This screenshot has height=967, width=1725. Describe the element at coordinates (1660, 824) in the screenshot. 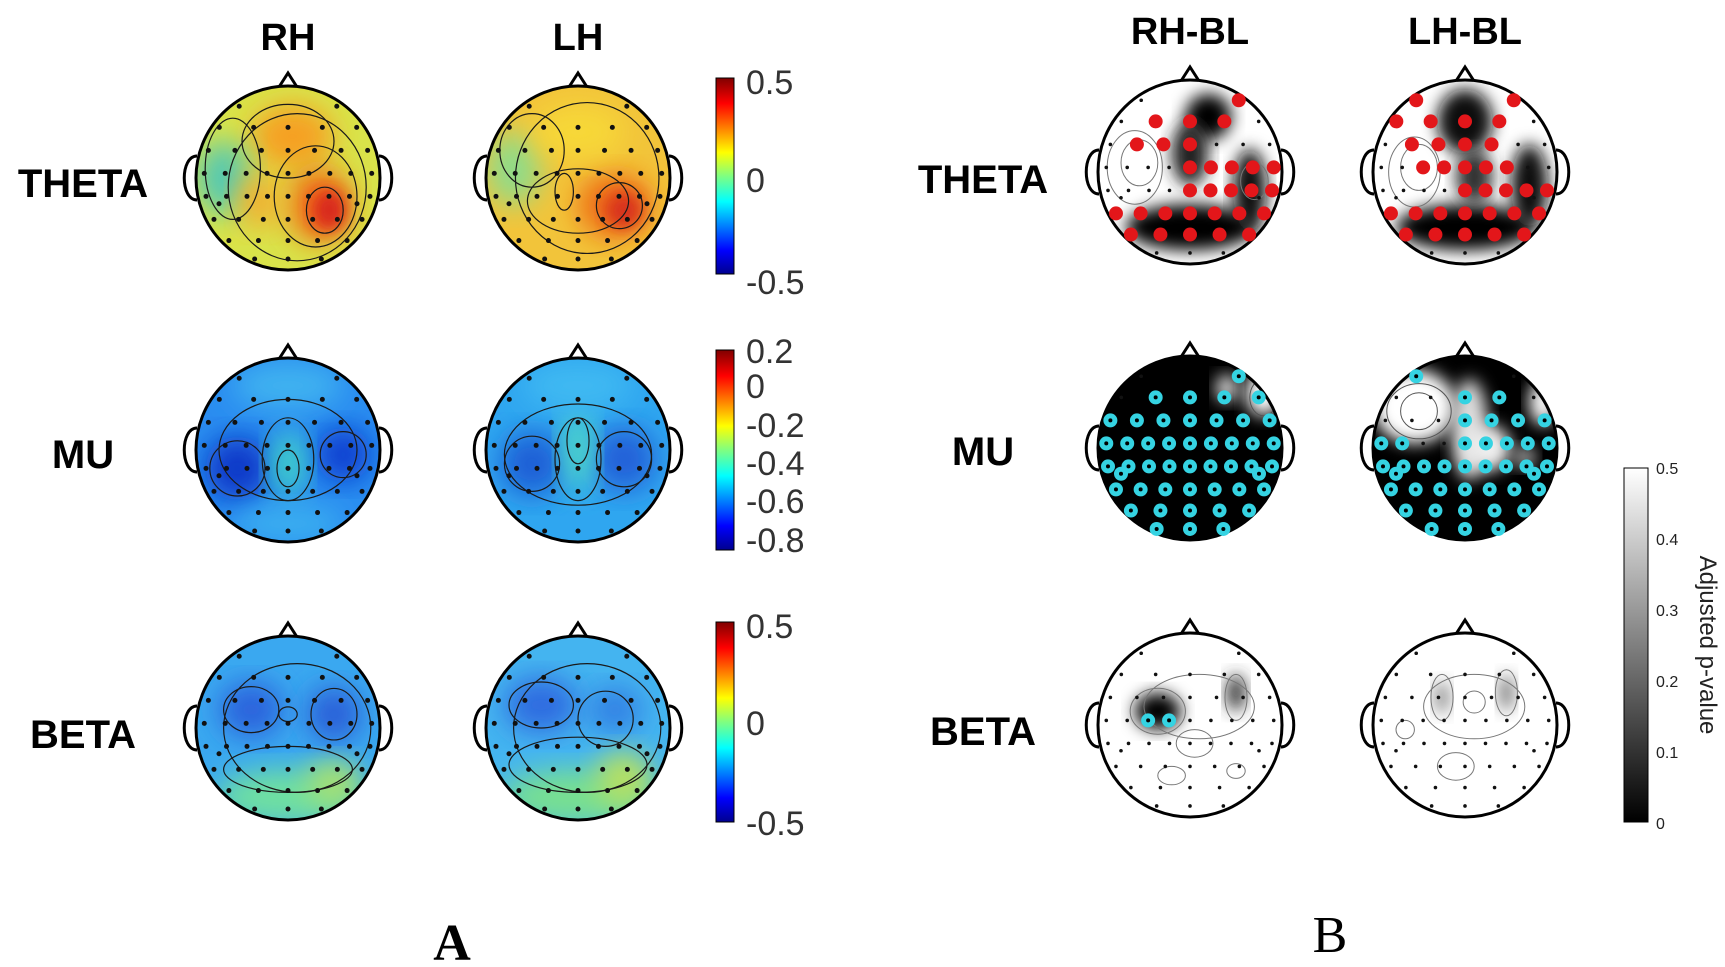

I see `colorbar-pvalue-tick: 0` at that location.